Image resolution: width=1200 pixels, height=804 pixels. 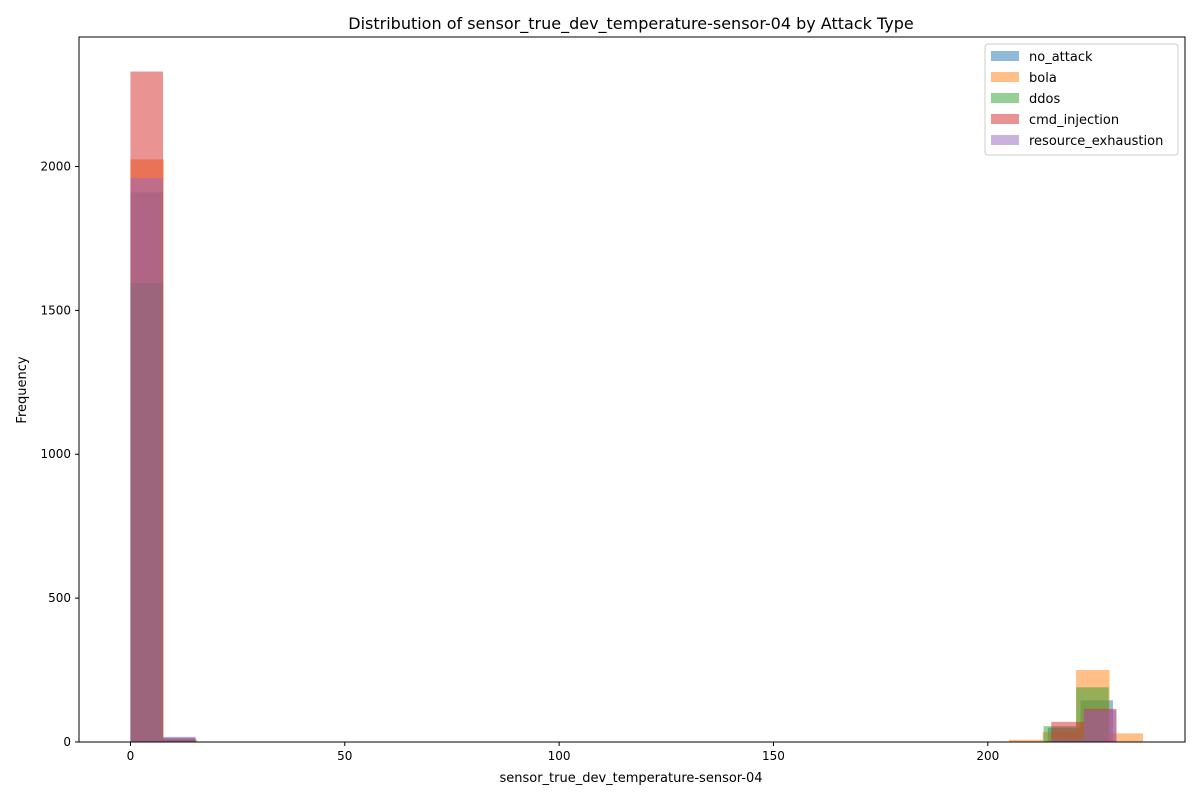 I want to click on legend-item-resource_exhaustion: resource_exhaustion, so click(x=1077, y=141).